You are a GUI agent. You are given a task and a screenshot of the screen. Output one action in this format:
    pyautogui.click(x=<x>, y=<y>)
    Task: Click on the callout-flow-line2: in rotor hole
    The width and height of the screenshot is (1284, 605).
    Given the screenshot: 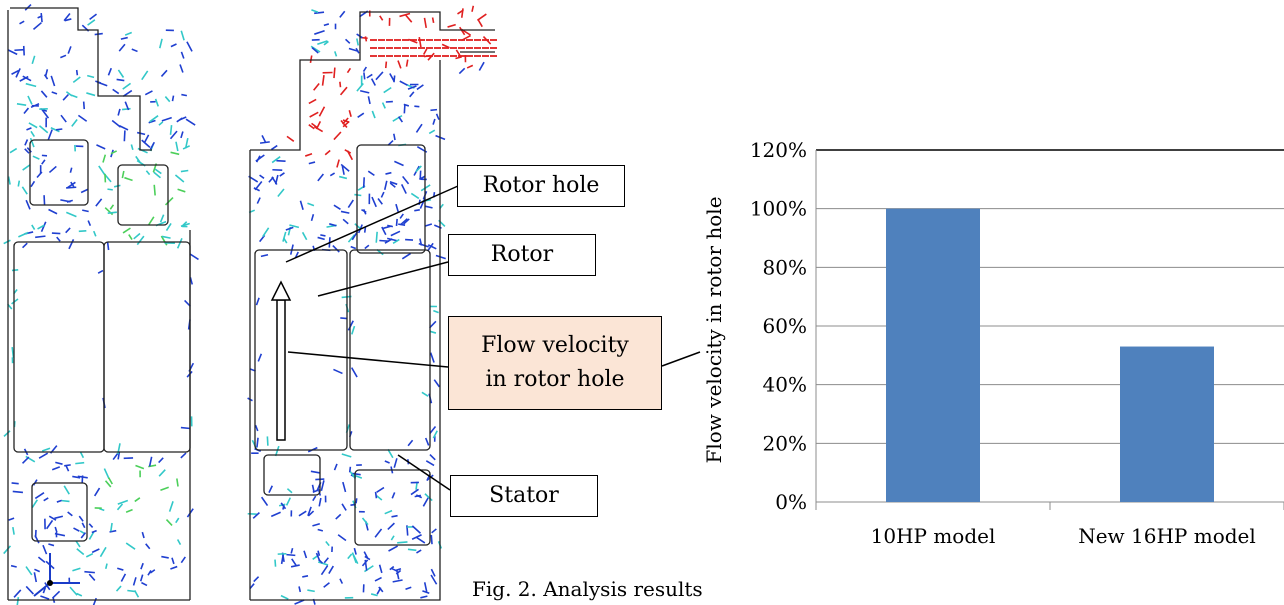 What is the action you would take?
    pyautogui.click(x=555, y=379)
    